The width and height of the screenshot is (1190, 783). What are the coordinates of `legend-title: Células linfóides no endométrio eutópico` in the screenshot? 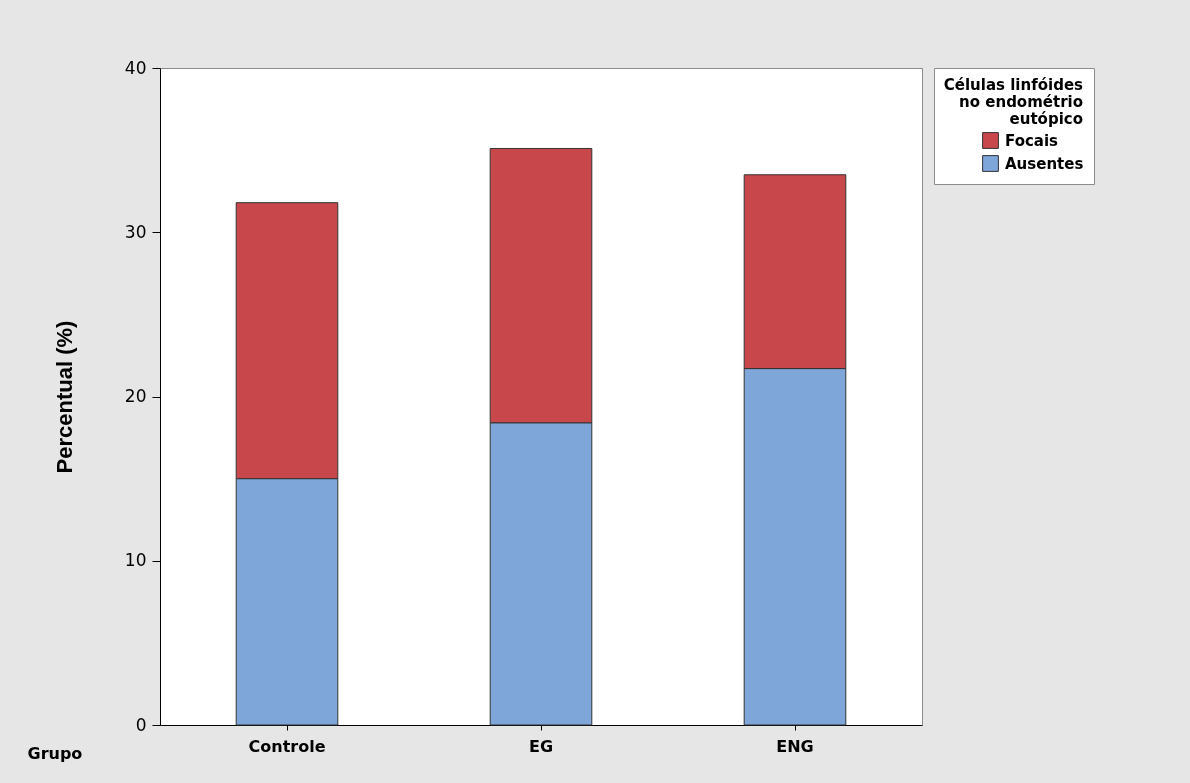 It's located at (1013, 102).